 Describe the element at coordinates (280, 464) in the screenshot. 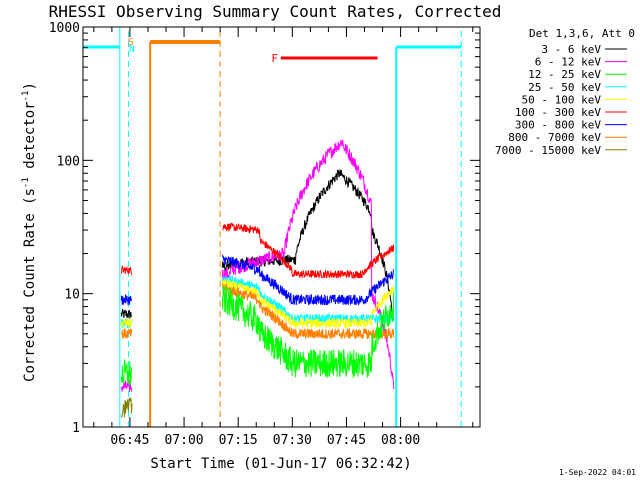

I see `x-axis-label: Start Time (01-Jun-17 06:32:42)` at that location.